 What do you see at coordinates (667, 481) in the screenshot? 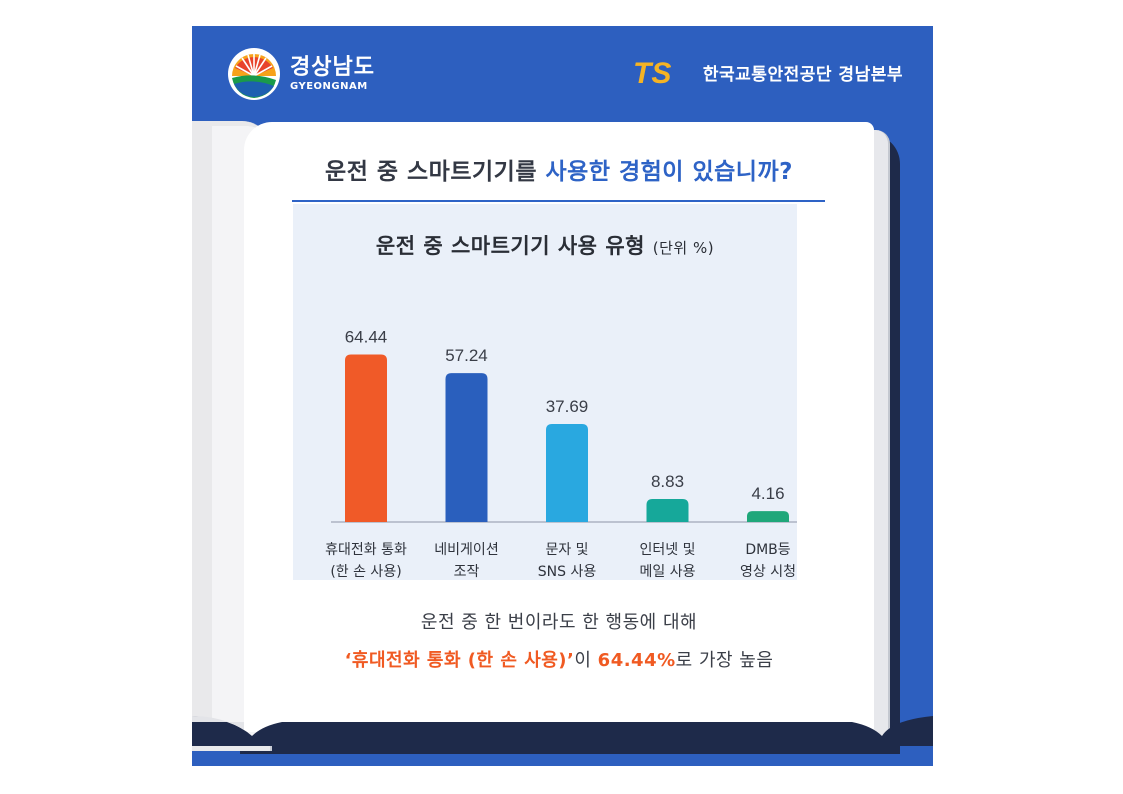
I see `bar-value-label-3: 8.83` at bounding box center [667, 481].